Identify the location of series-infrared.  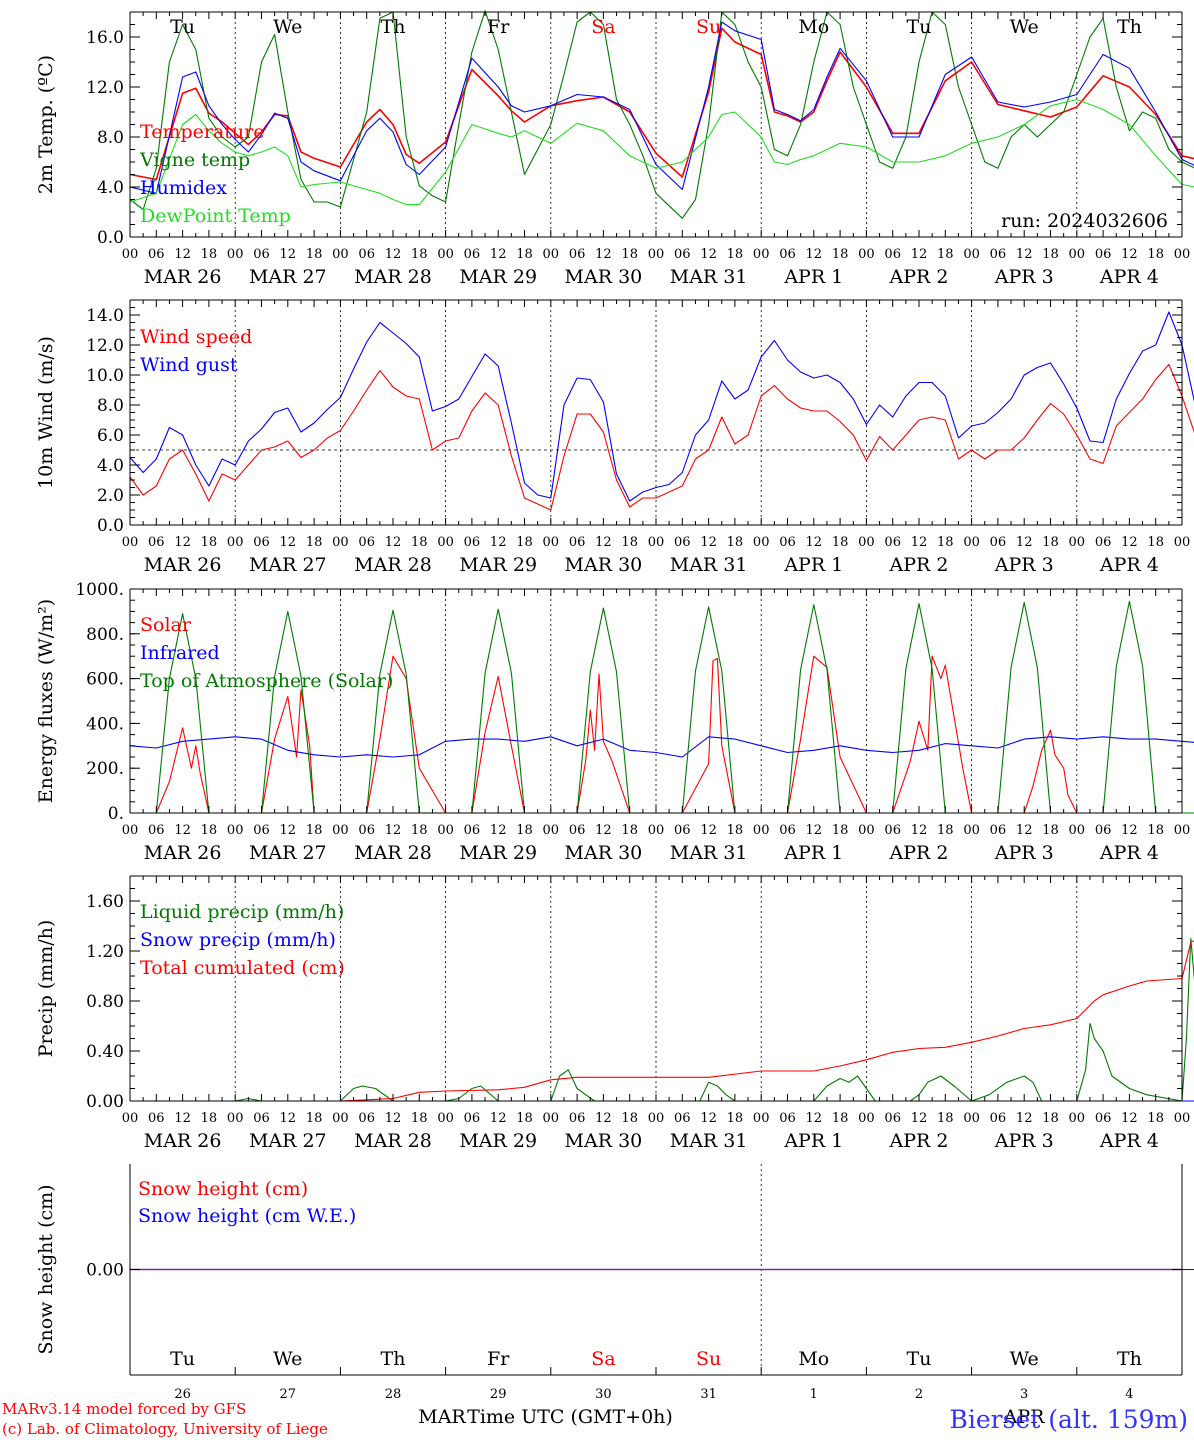
(661, 747).